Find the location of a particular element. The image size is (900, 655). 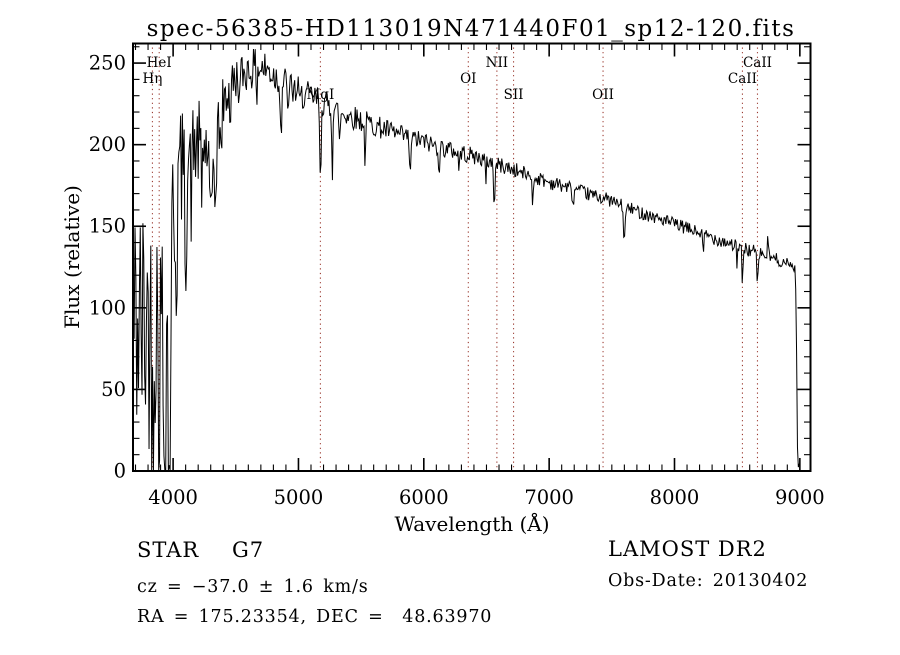

y-tick-label: 50 is located at coordinates (113, 389).